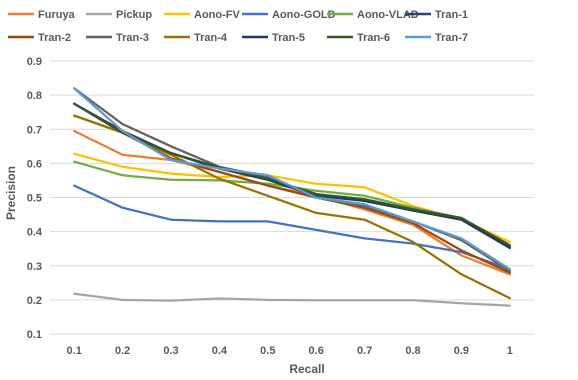  Describe the element at coordinates (267, 351) in the screenshot. I see `x-tick-label: 0.5` at that location.